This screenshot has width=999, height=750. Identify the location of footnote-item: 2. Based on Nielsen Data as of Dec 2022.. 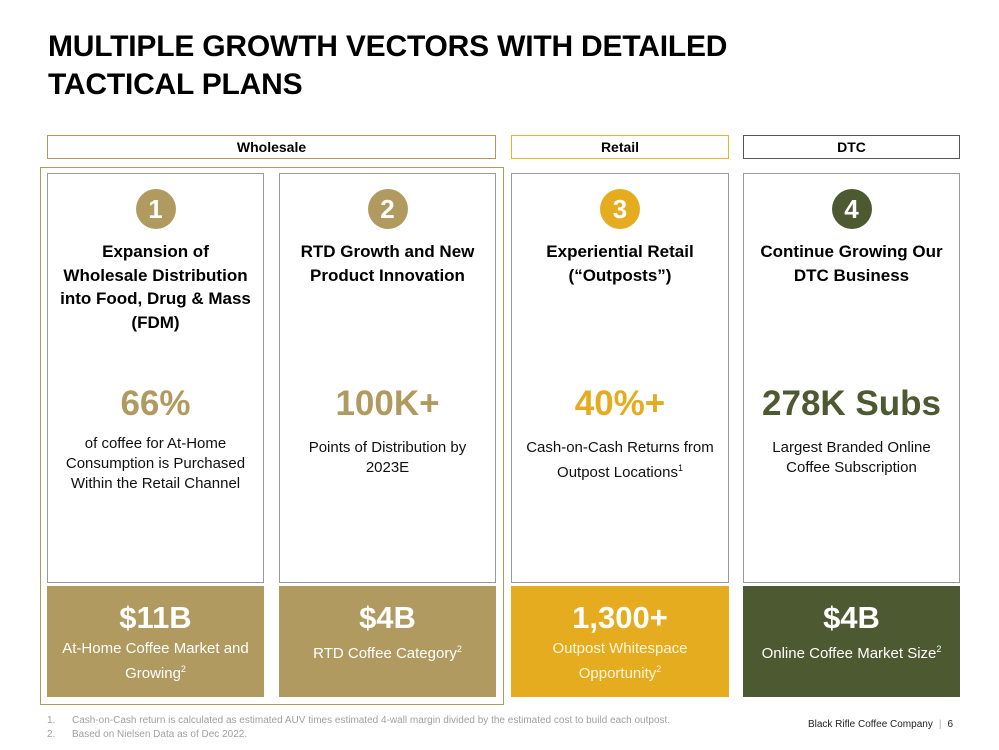
(358, 735).